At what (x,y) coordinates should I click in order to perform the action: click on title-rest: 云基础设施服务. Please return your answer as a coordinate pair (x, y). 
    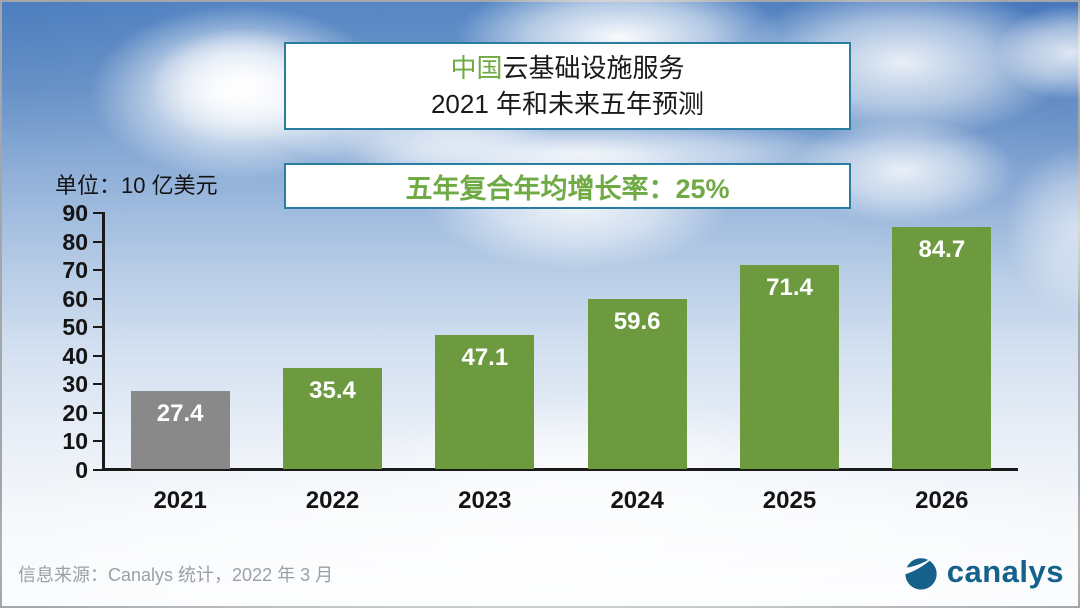
    Looking at the image, I should click on (593, 68).